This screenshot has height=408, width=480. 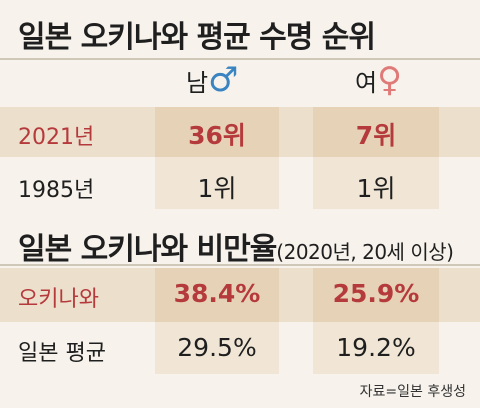 I want to click on row-label-okinawa: 오키나와, so click(x=58, y=299).